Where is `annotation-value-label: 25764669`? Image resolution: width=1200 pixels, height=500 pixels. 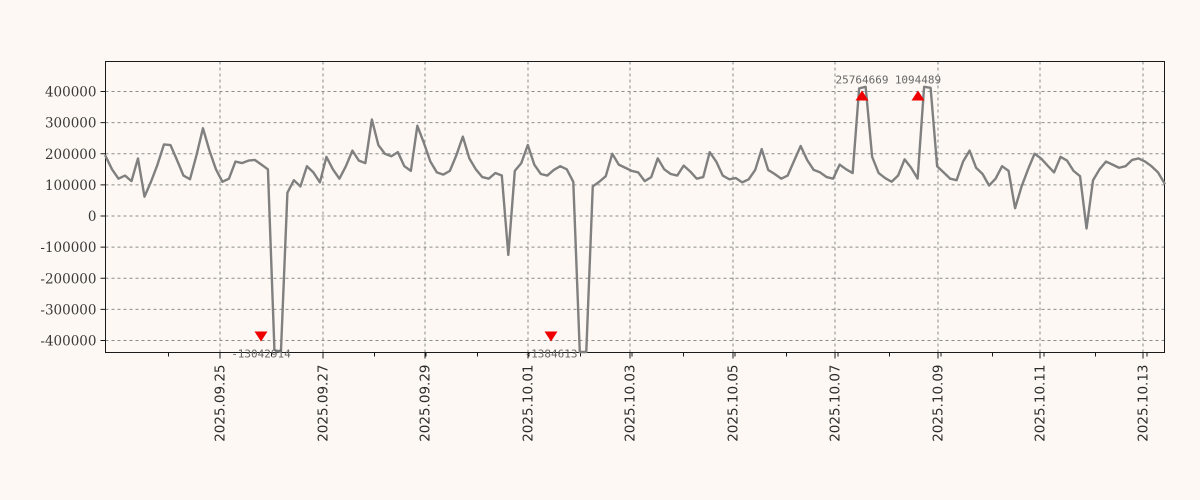 annotation-value-label: 25764669 is located at coordinates (862, 80).